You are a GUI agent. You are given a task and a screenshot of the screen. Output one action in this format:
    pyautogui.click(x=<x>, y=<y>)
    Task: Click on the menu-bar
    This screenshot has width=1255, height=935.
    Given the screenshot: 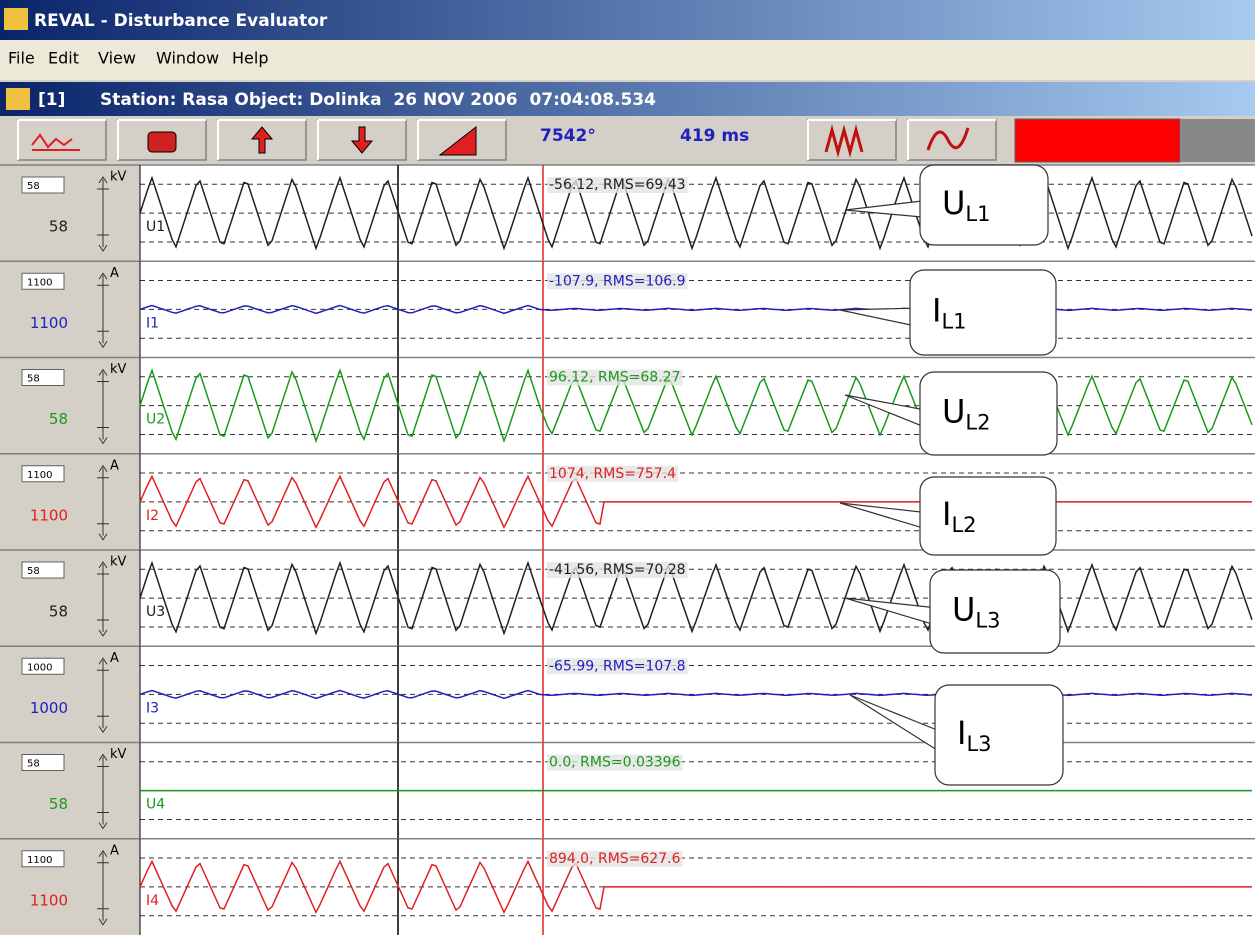 What is the action you would take?
    pyautogui.click(x=627, y=60)
    